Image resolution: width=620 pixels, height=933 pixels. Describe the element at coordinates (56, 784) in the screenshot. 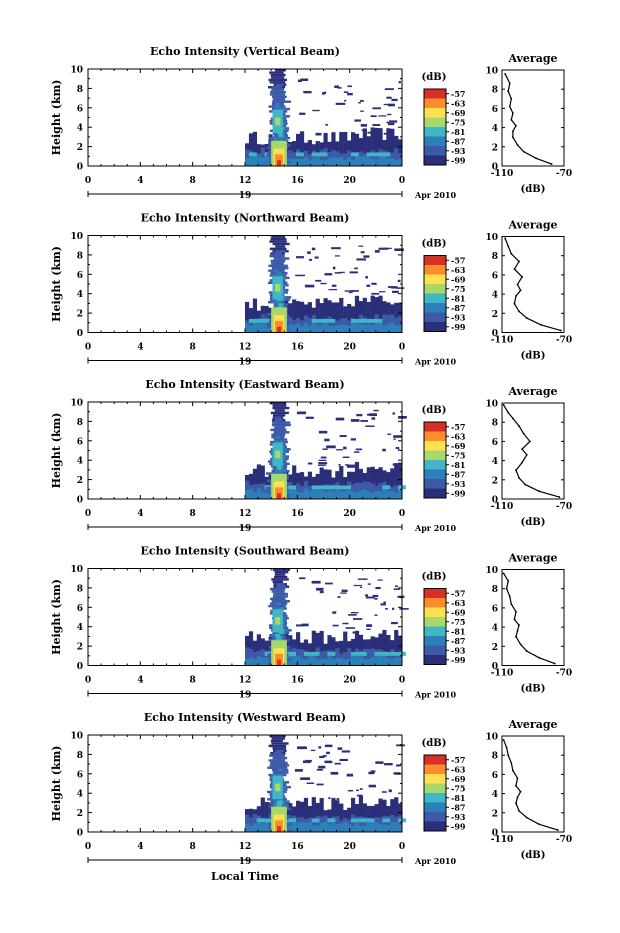

I see `y-axis-title: Height (km)` at that location.